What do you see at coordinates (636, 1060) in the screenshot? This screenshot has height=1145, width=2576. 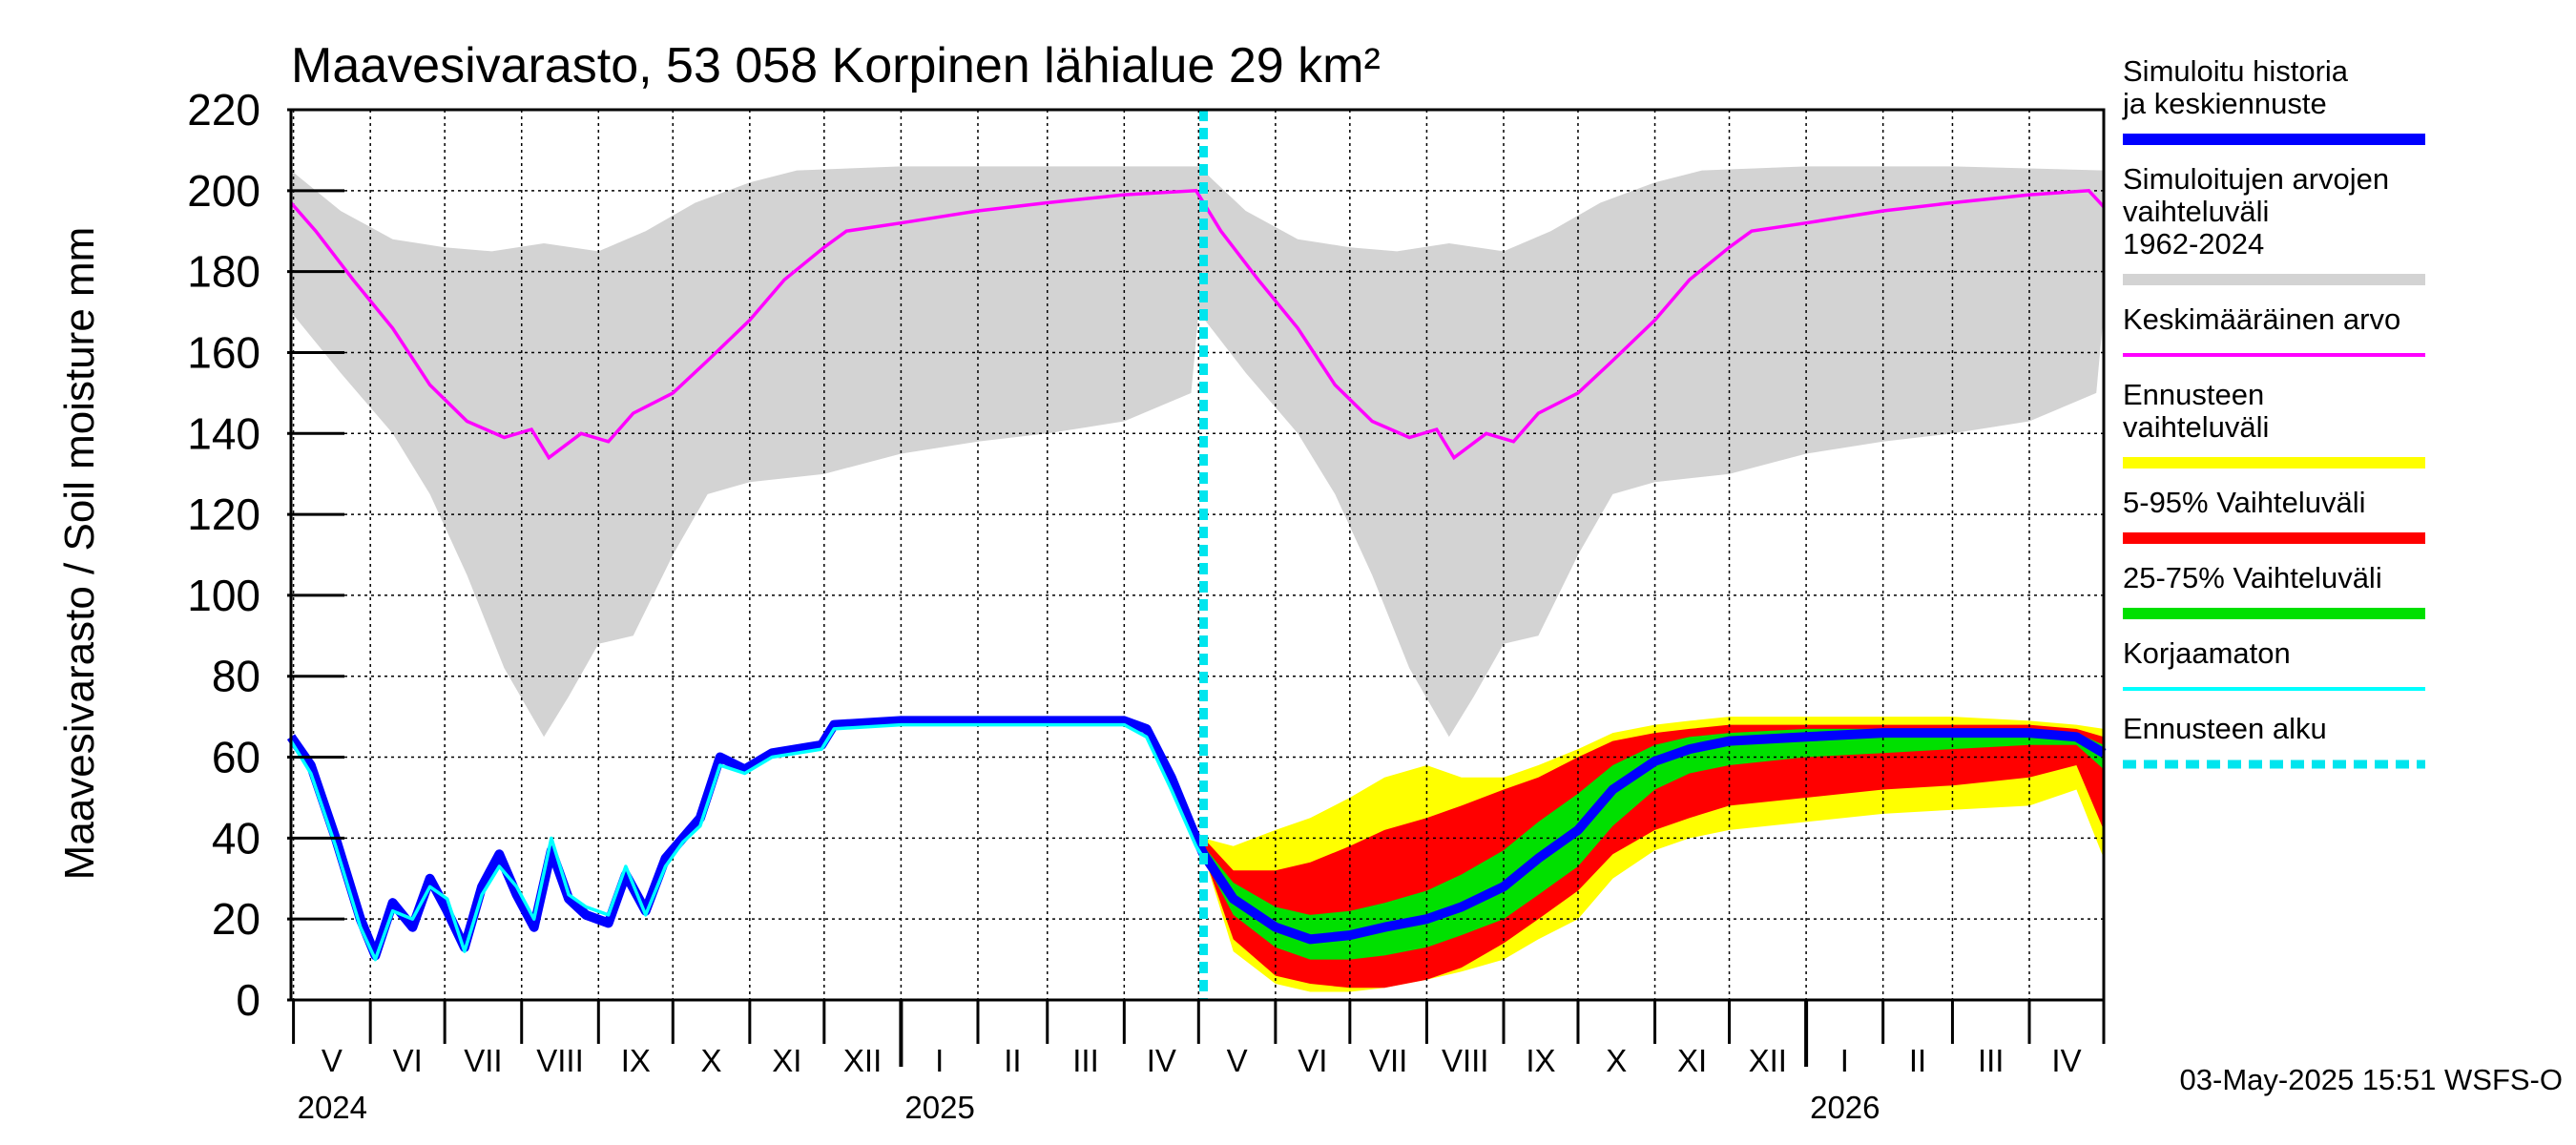 I see `month-label-4: IX` at bounding box center [636, 1060].